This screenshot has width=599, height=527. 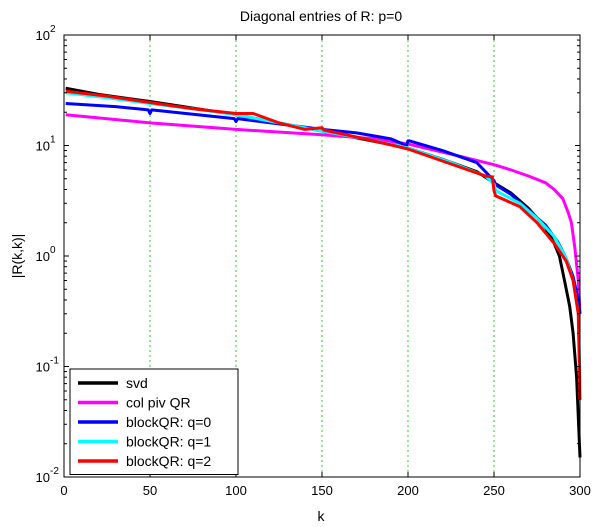 What do you see at coordinates (236, 490) in the screenshot?
I see `x-tick-label: 100` at bounding box center [236, 490].